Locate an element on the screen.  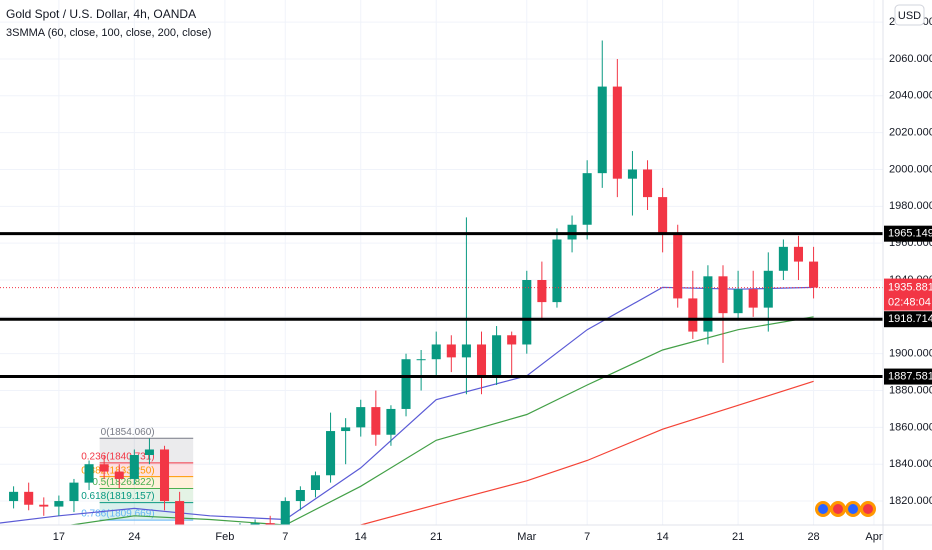
level-label: 1918.714 is located at coordinates (910, 319).